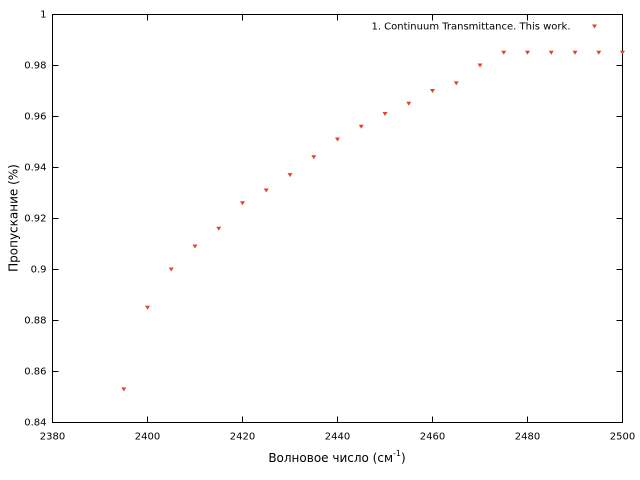 Image resolution: width=640 pixels, height=480 pixels. I want to click on x-axis-label: Волновое число (см-1), so click(336, 457).